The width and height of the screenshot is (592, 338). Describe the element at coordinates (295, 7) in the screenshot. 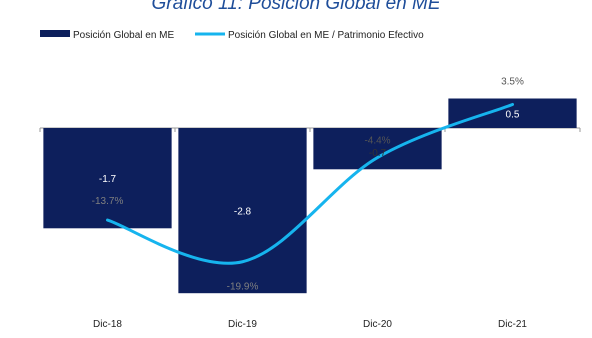

I see `chart-title: Gráfico 11: Posición Global en ME` at that location.